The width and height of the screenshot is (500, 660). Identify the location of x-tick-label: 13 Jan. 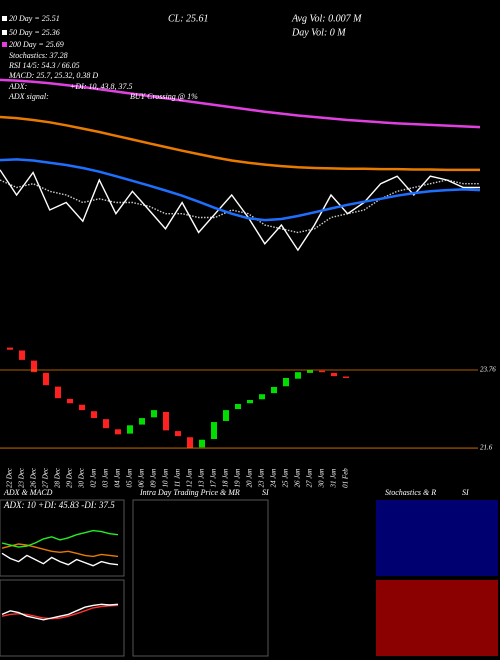
(202, 477).